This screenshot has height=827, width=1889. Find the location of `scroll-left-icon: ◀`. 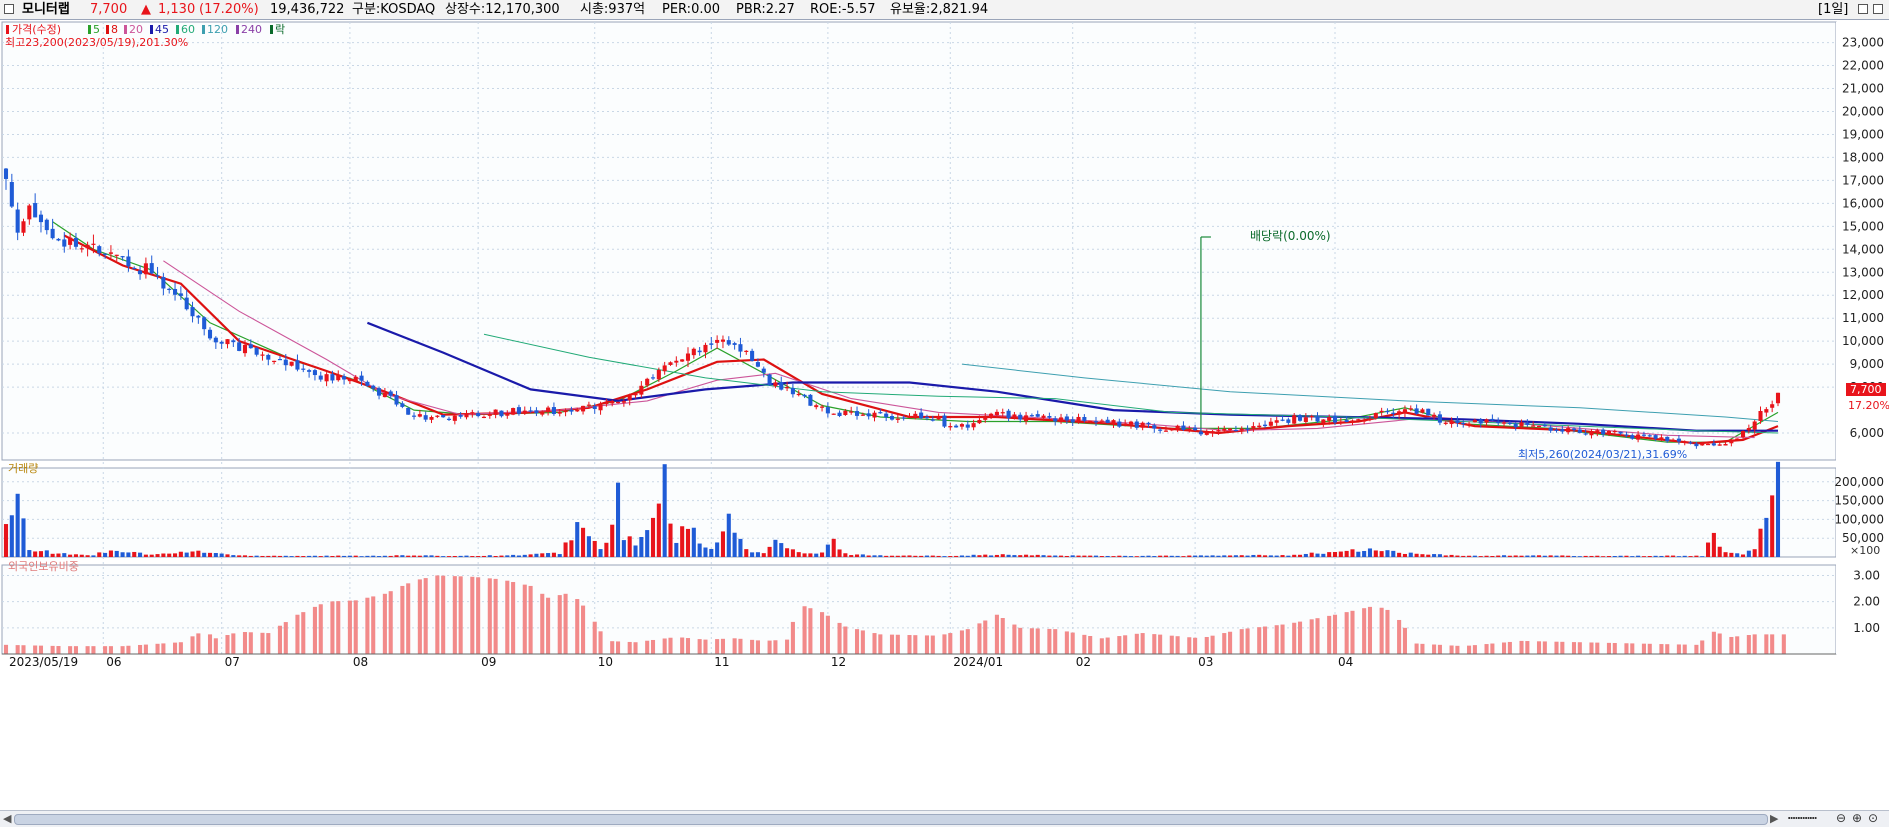

scroll-left-icon: ◀ is located at coordinates (7, 818).